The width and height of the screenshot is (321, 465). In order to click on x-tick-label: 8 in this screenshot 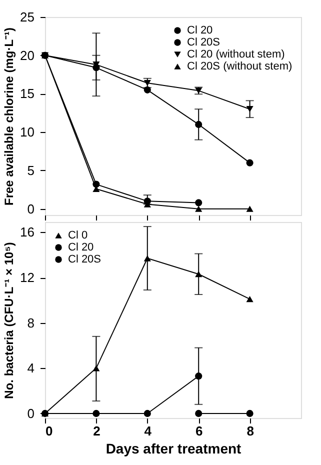, I will do `click(250, 431)`.